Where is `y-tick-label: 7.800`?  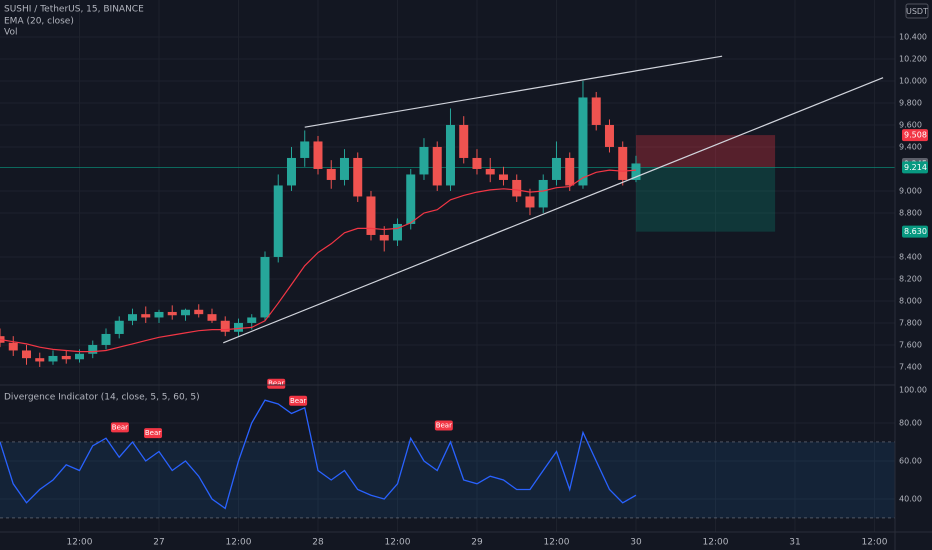 y-tick-label: 7.800 is located at coordinates (910, 322).